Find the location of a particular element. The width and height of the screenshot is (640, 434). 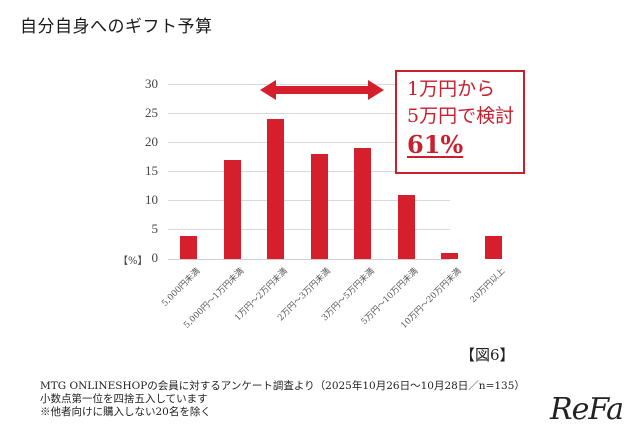

brand-logo: ReFa is located at coordinates (587, 409).